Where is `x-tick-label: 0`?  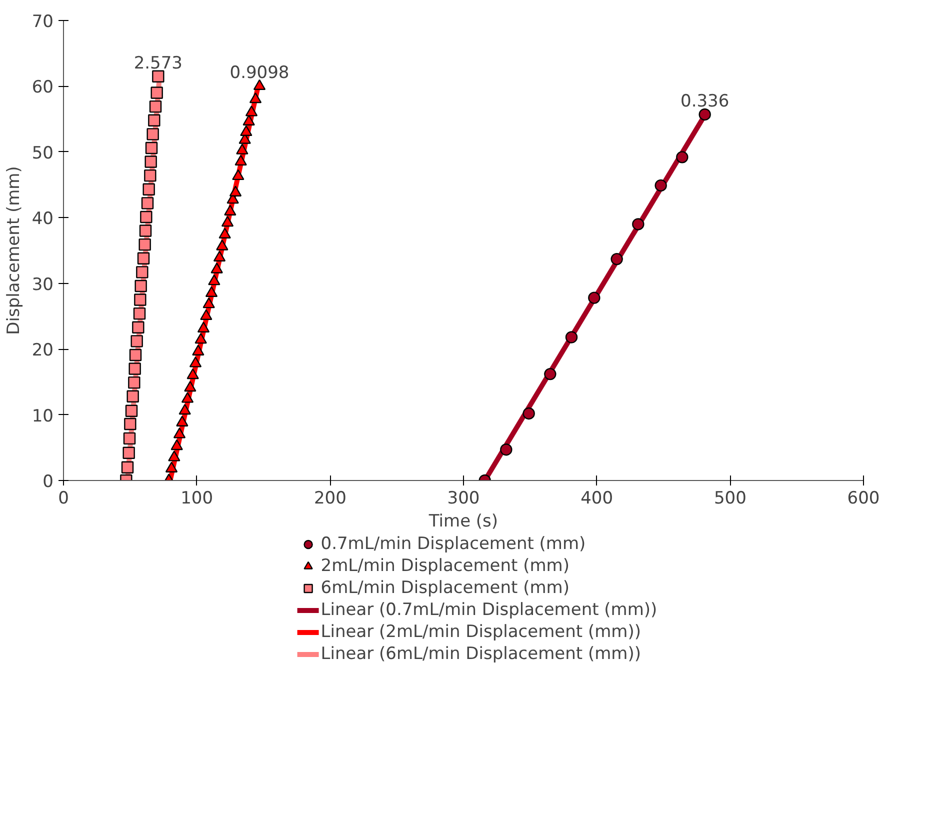 x-tick-label: 0 is located at coordinates (63, 498).